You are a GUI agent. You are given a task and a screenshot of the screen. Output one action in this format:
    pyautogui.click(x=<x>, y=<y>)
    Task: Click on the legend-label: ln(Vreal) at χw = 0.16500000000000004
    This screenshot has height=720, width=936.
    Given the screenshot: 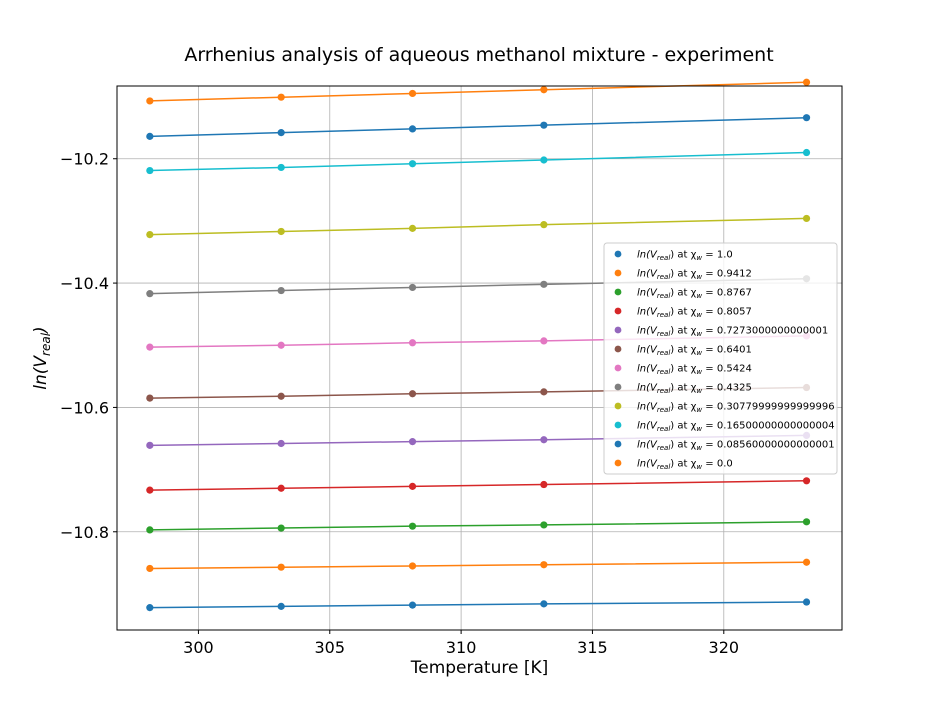 What is the action you would take?
    pyautogui.click(x=736, y=427)
    